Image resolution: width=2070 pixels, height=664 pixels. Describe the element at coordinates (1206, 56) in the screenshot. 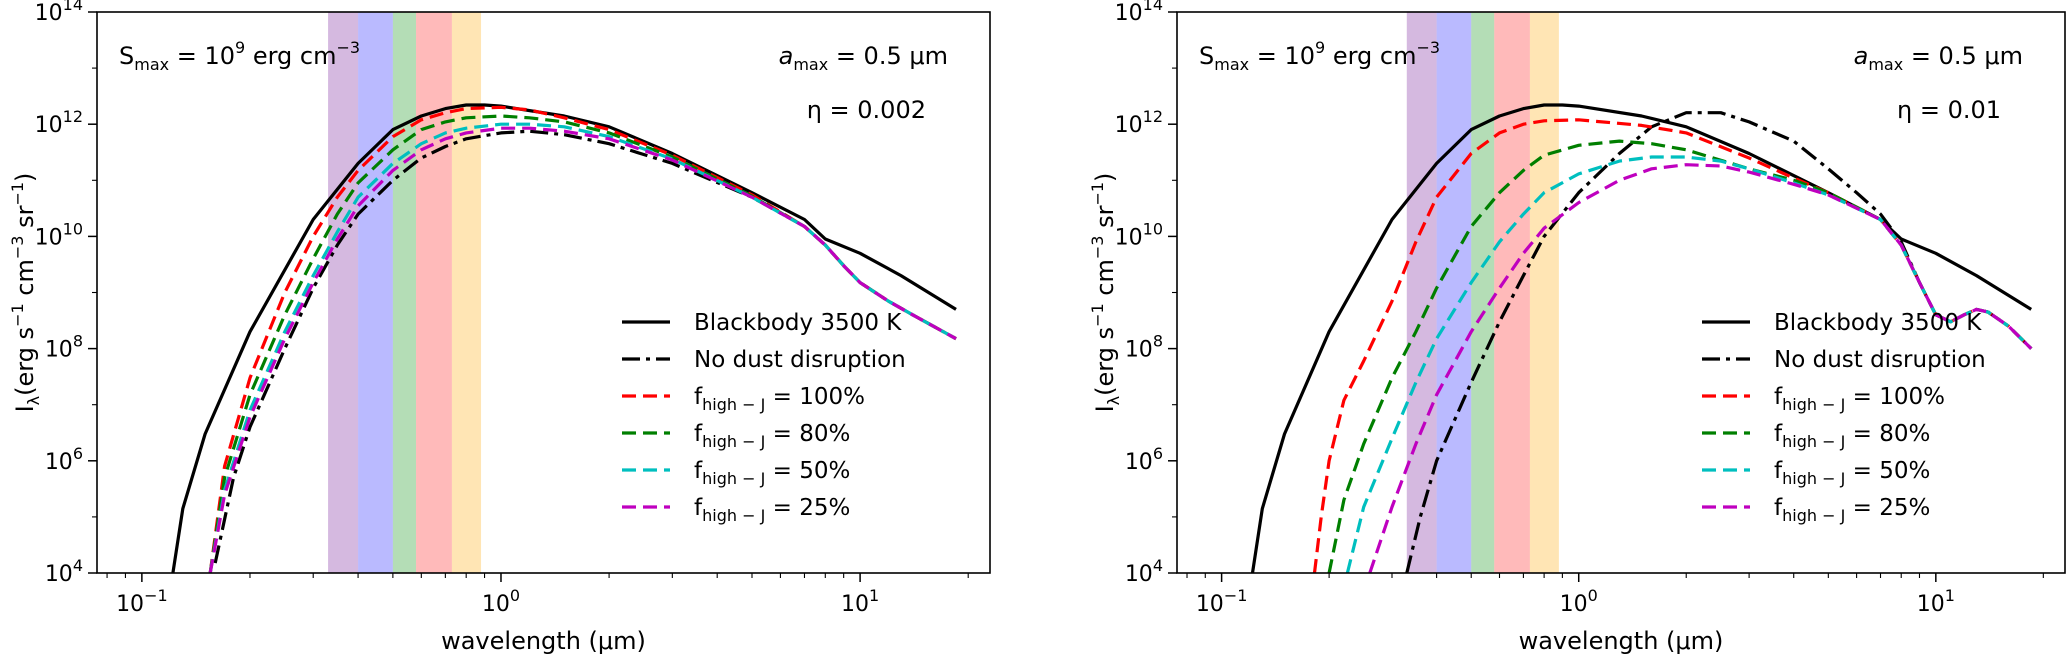

I see `smax-s: S` at that location.